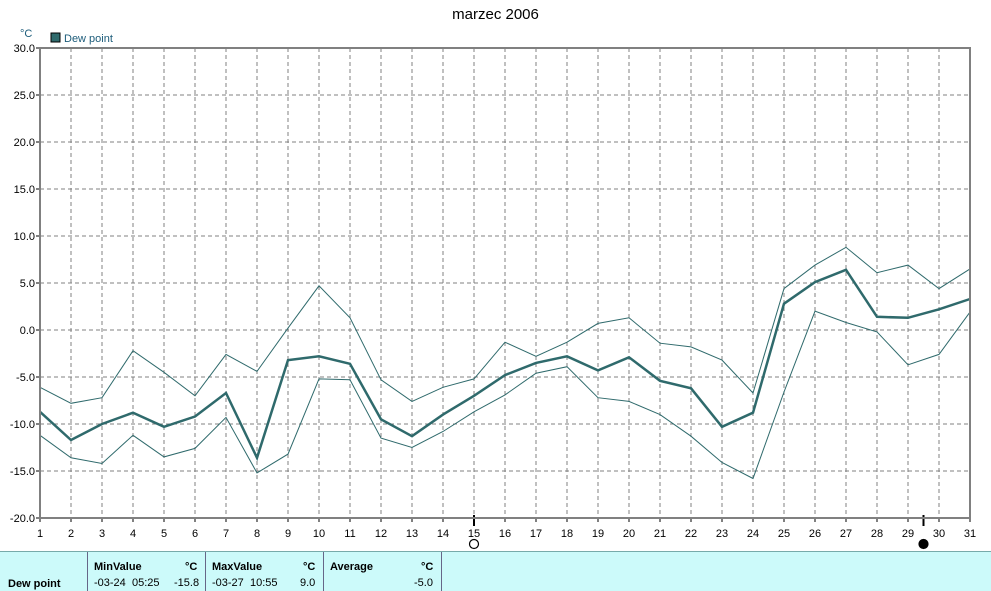 The image size is (991, 591). What do you see at coordinates (846, 534) in the screenshot?
I see `x-tick-label: 27` at bounding box center [846, 534].